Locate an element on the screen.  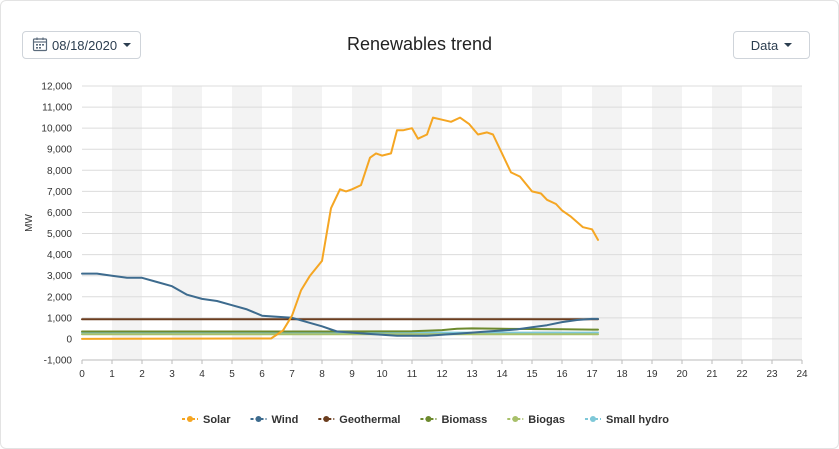
x-tick-label: 23 is located at coordinates (772, 374).